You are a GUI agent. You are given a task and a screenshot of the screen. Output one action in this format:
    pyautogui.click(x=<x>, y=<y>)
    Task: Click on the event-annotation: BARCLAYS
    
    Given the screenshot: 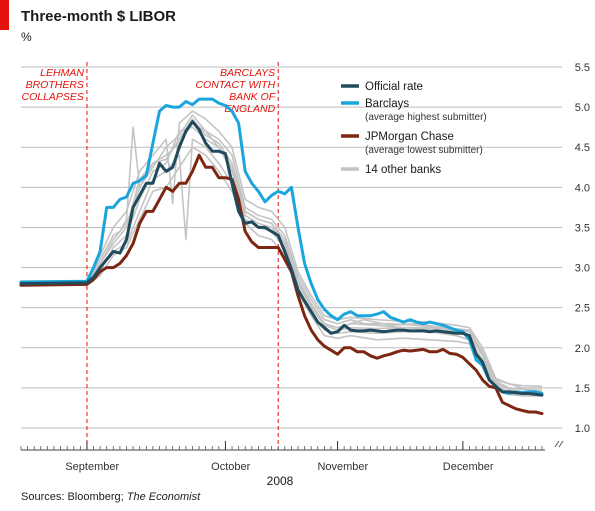 What is the action you would take?
    pyautogui.click(x=247, y=73)
    